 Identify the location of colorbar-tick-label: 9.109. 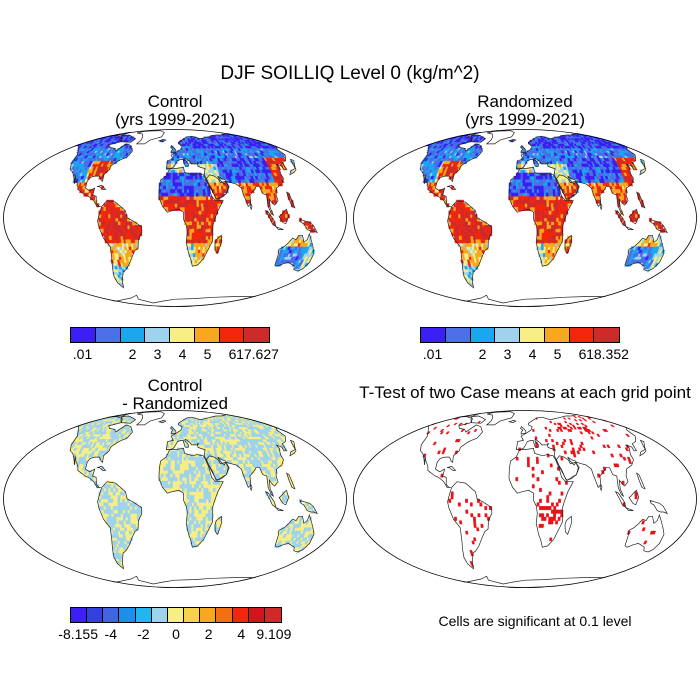
(274, 634).